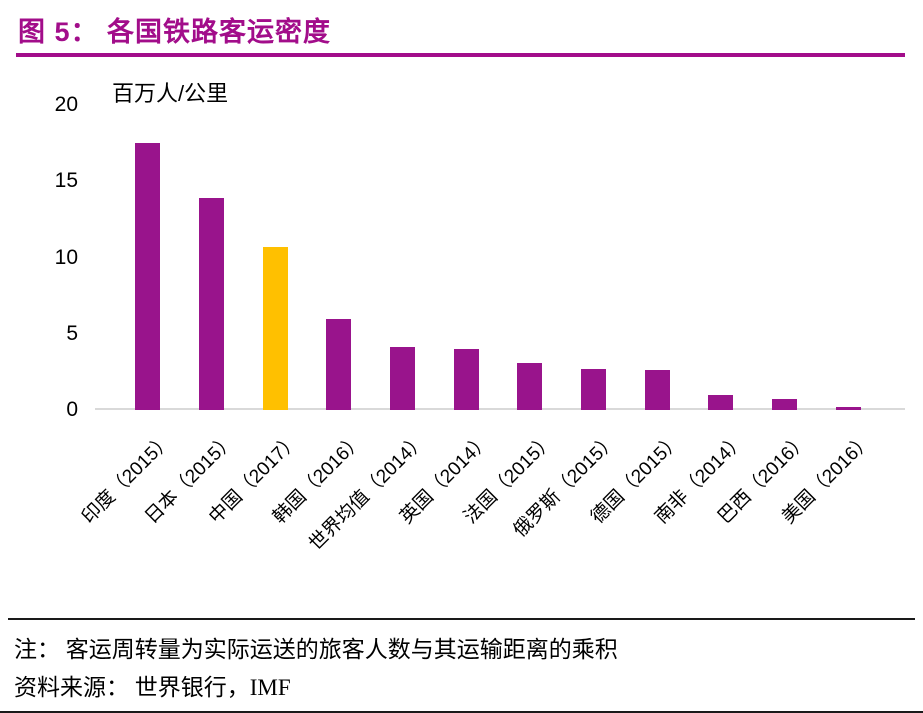  Describe the element at coordinates (175, 32) in the screenshot. I see `figure-title: 图 5： 各国铁路客运密度` at that location.